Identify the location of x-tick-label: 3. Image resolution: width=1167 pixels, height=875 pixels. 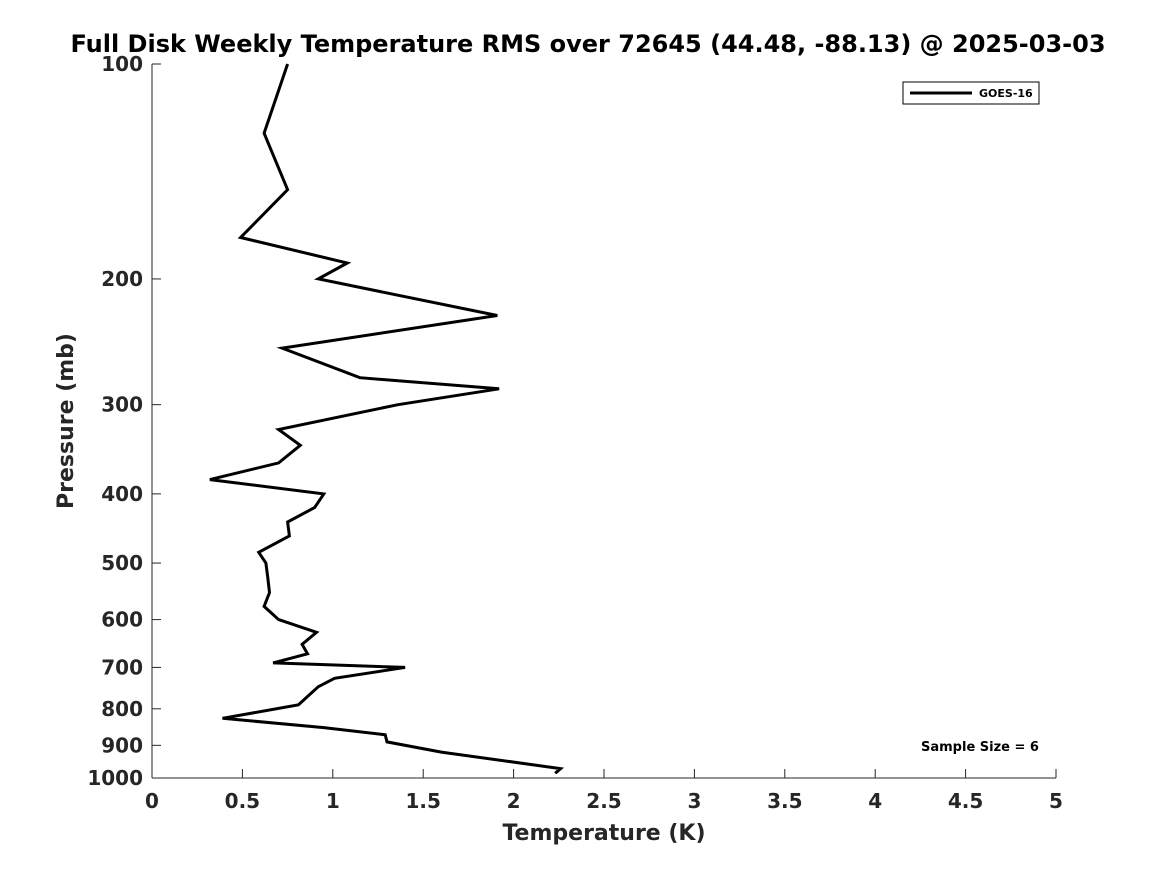
(694, 801).